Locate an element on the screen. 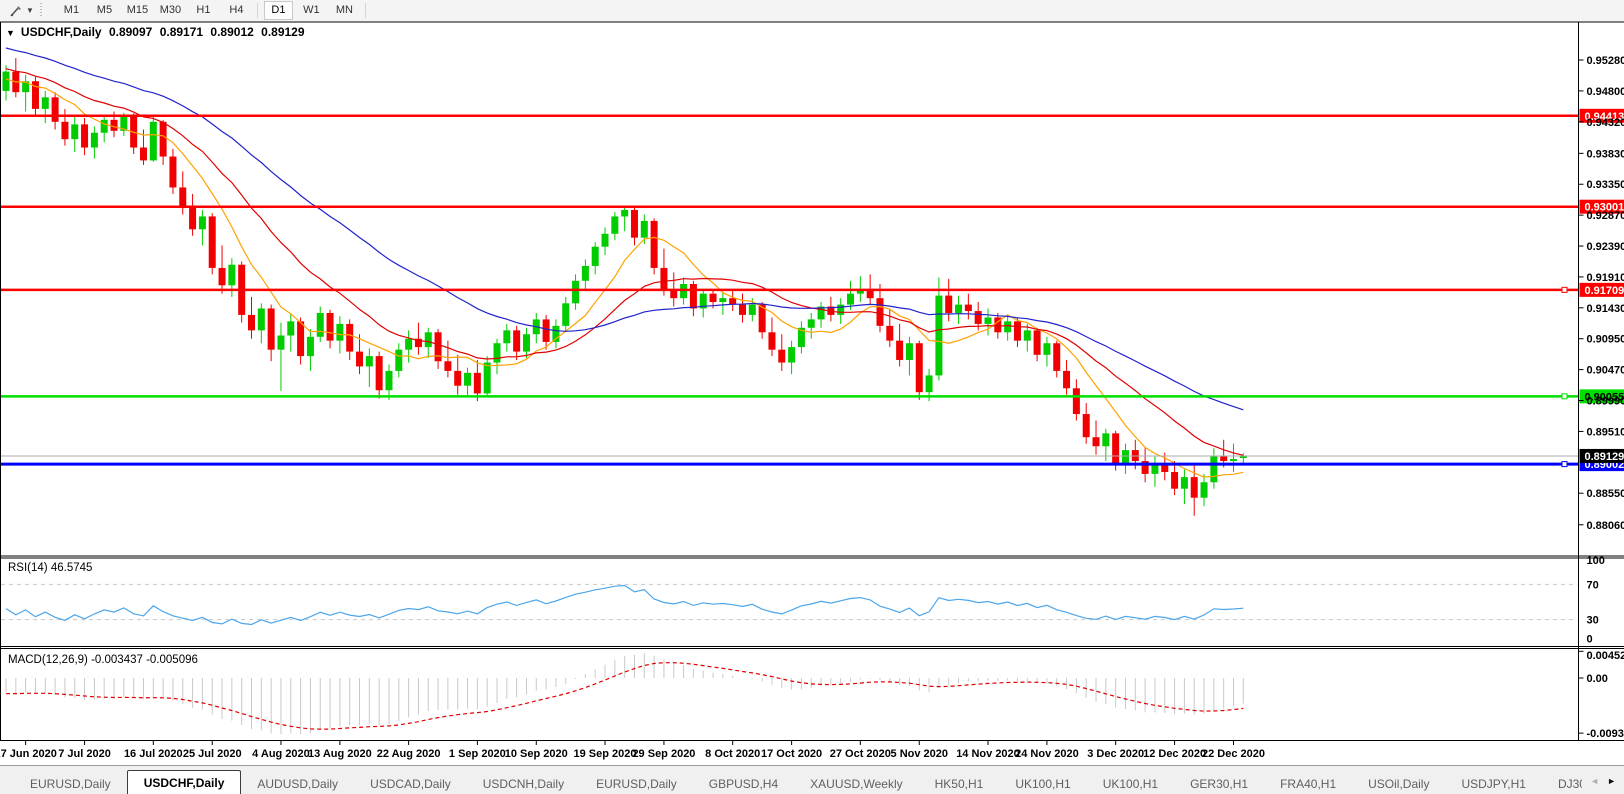  svg-text: 4 Aug 2020 is located at coordinates (281, 754).